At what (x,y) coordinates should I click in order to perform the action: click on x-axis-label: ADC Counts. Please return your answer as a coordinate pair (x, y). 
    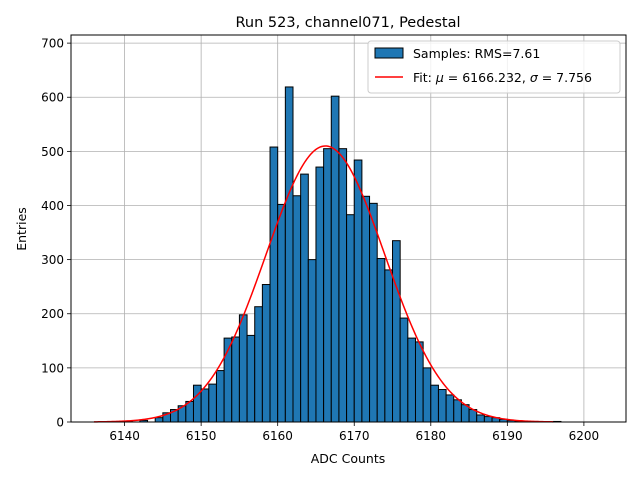
    Looking at the image, I should click on (348, 458).